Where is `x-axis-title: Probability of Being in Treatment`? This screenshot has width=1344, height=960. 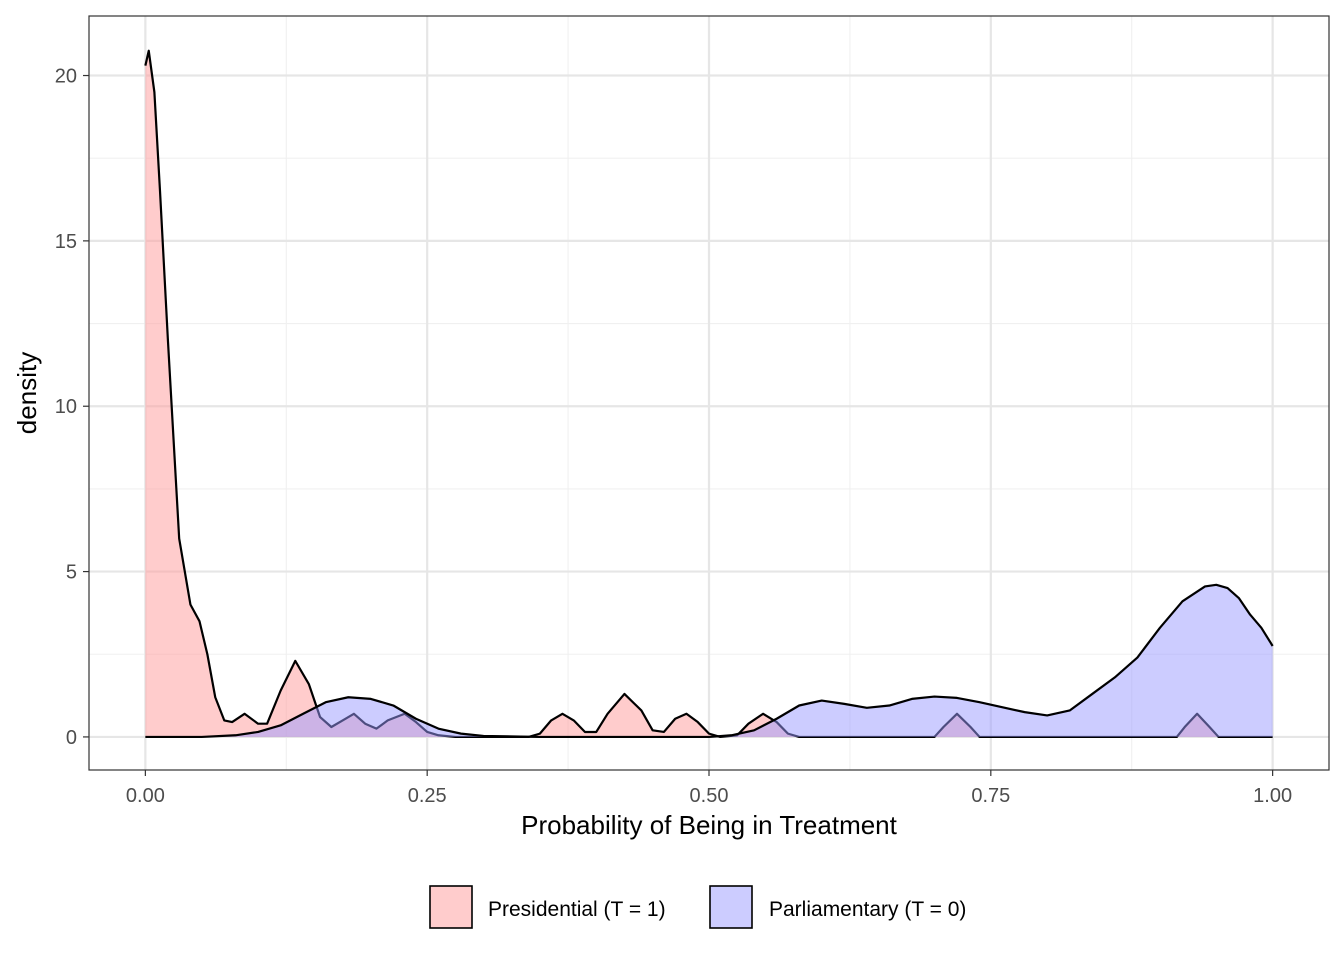 x-axis-title: Probability of Being in Treatment is located at coordinates (709, 825).